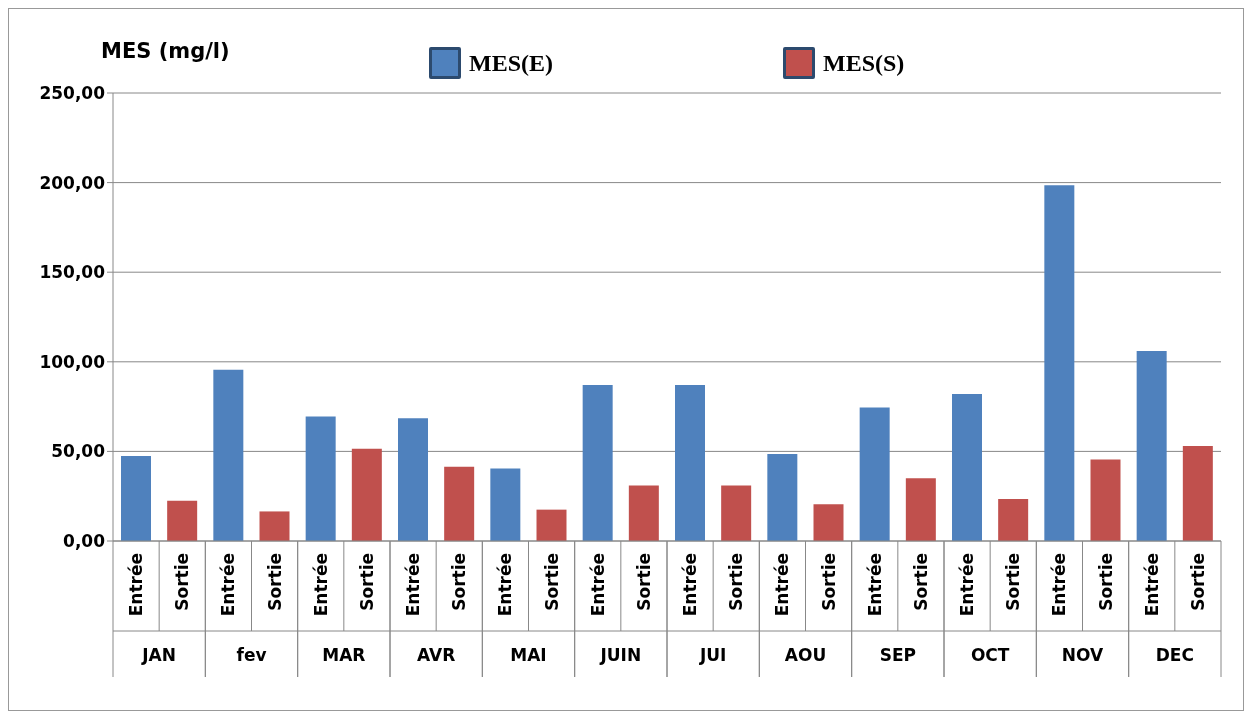 The image size is (1252, 719). Describe the element at coordinates (72, 361) in the screenshot. I see `y-tick-label: 100,00` at that location.